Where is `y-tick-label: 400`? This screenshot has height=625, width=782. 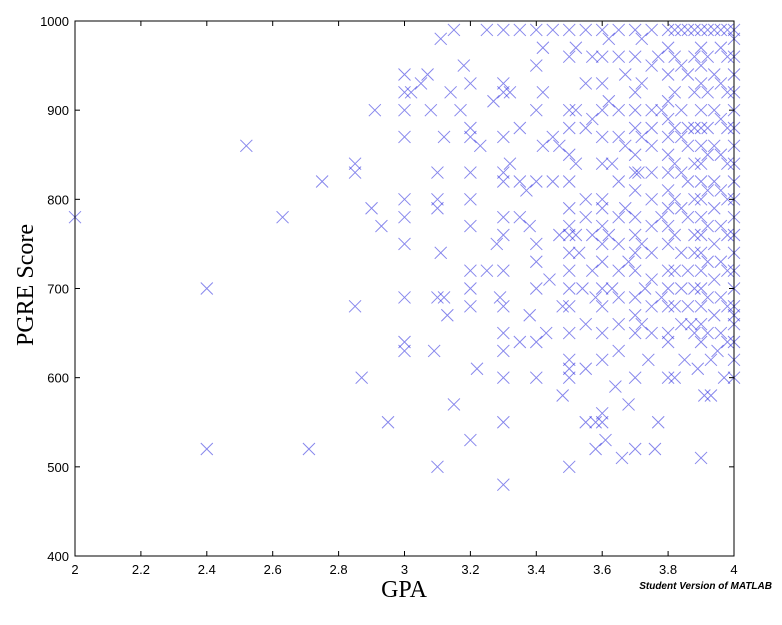 y-tick-label: 400 is located at coordinates (58, 556).